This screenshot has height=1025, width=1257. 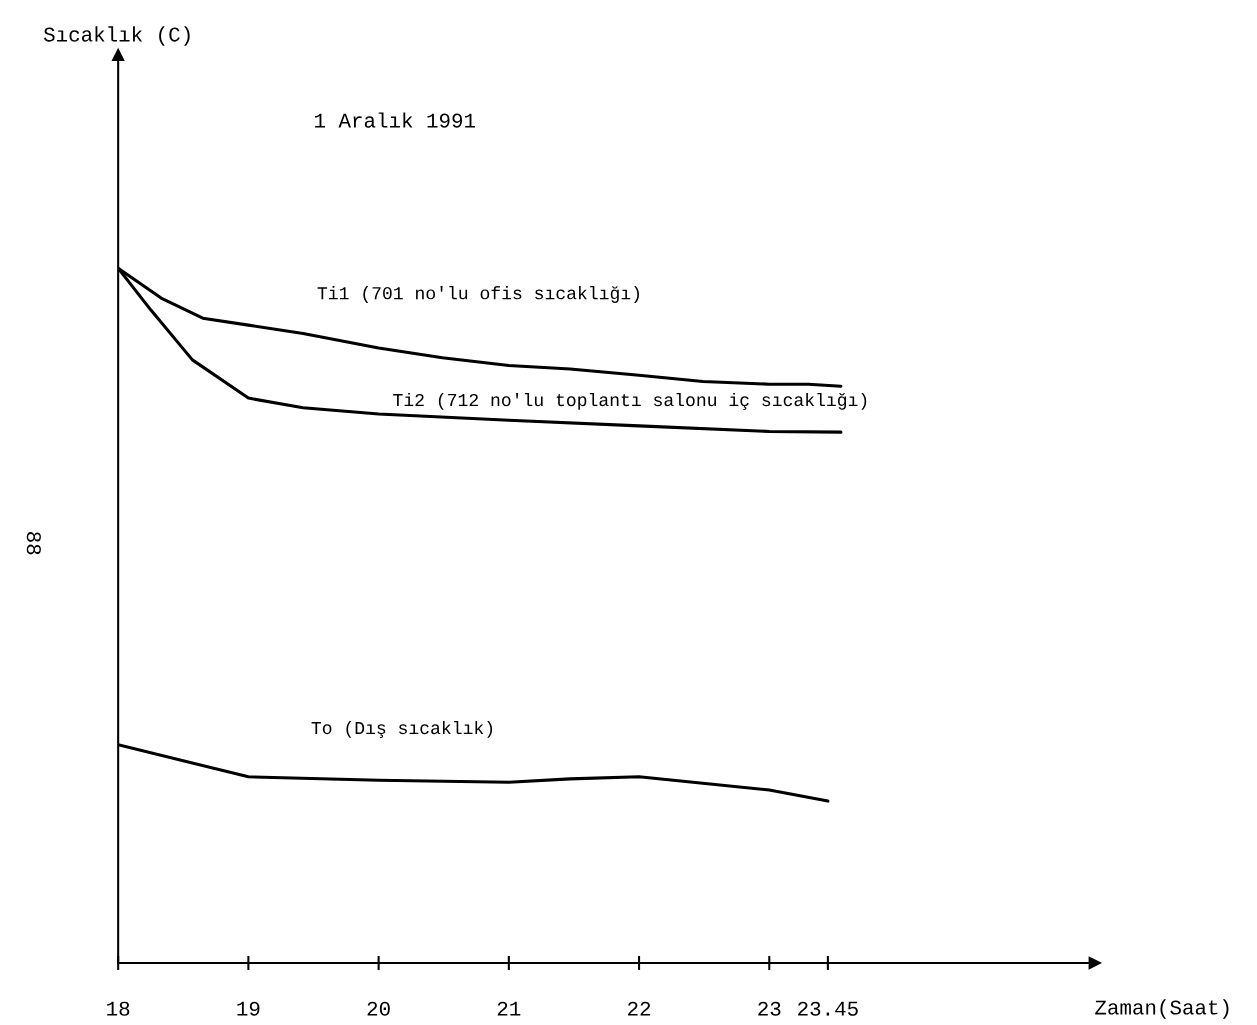 What do you see at coordinates (248, 1008) in the screenshot?
I see `x-tick-label: 19` at bounding box center [248, 1008].